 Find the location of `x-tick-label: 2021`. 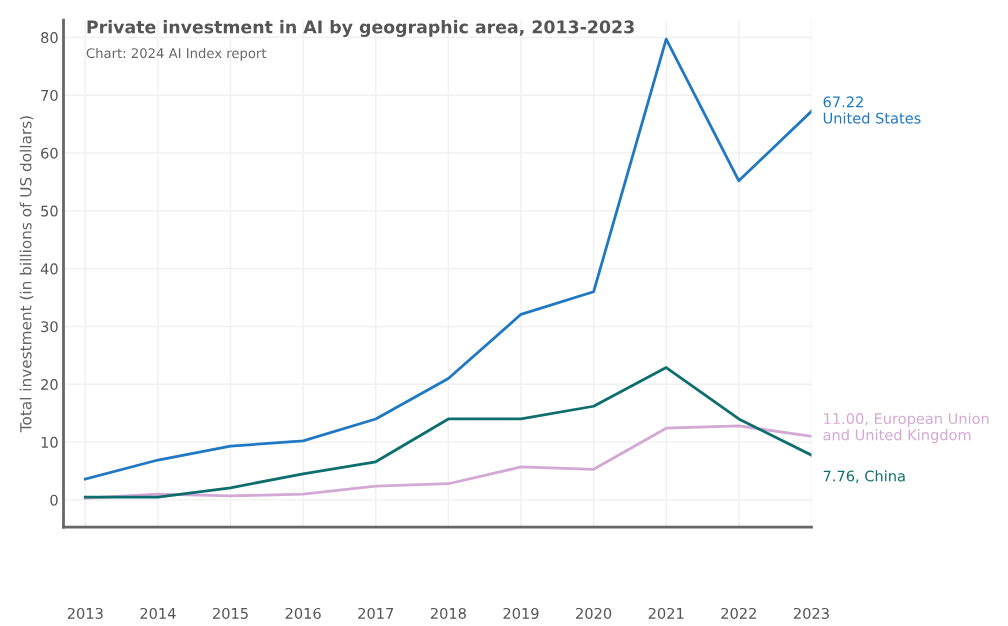

x-tick-label: 2021 is located at coordinates (666, 613).